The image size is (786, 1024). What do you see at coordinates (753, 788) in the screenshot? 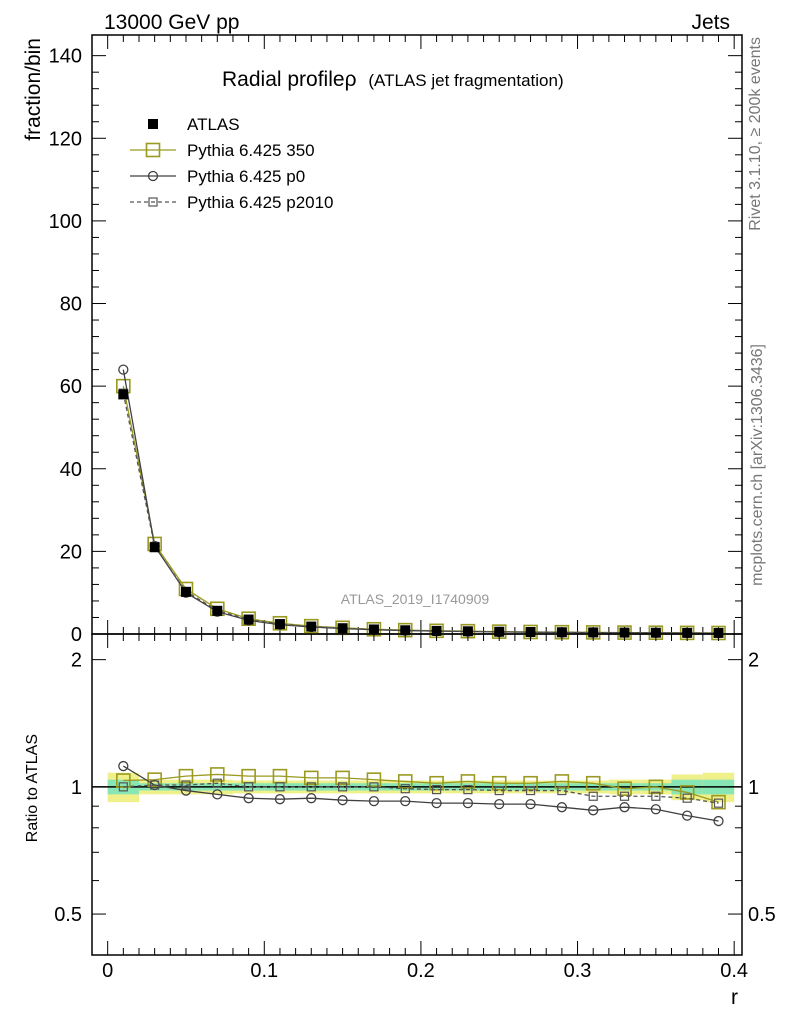
I see `ratio-y-tick-label-right: 1` at bounding box center [753, 788].